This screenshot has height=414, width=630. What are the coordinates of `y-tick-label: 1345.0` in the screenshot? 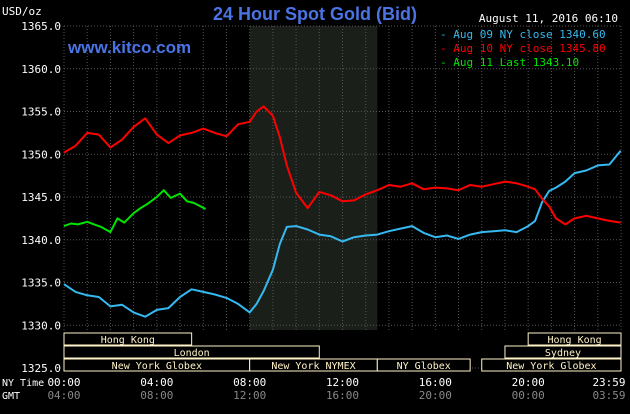 It's located at (41, 197).